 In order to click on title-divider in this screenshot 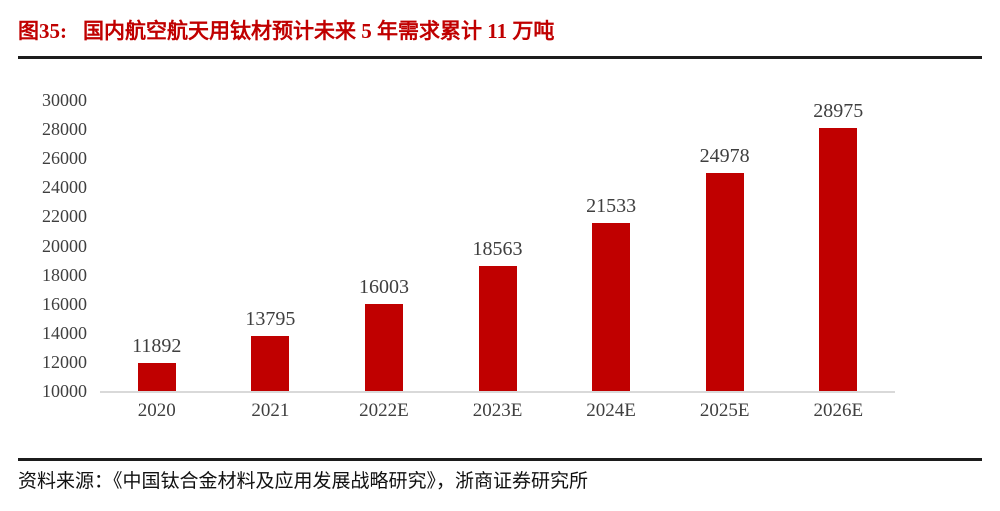, I will do `click(500, 57)`.